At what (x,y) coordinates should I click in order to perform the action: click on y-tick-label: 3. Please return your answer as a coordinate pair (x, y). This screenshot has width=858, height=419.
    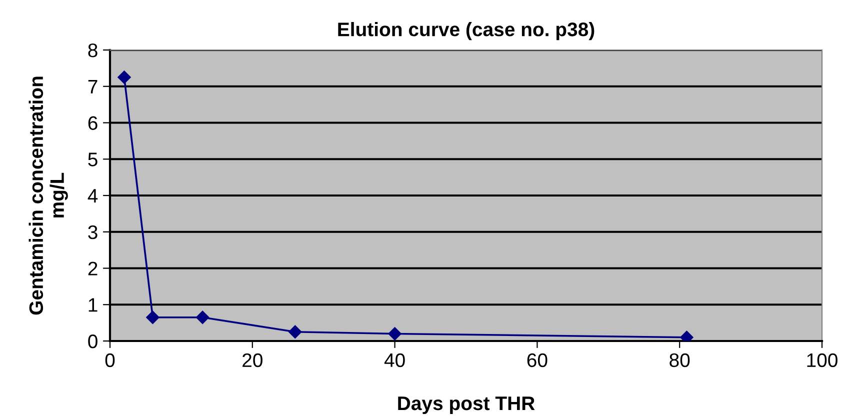
    Looking at the image, I should click on (93, 232).